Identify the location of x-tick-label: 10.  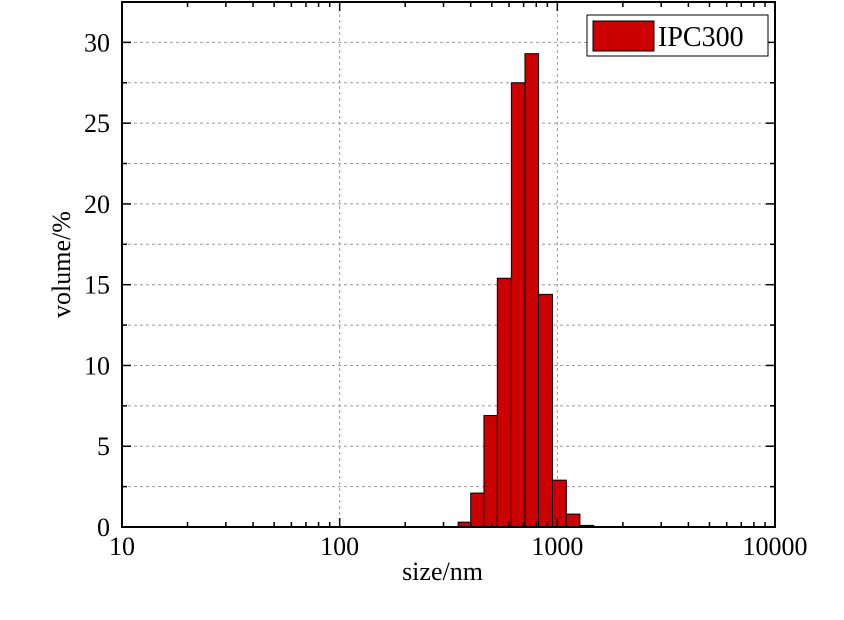
(122, 546).